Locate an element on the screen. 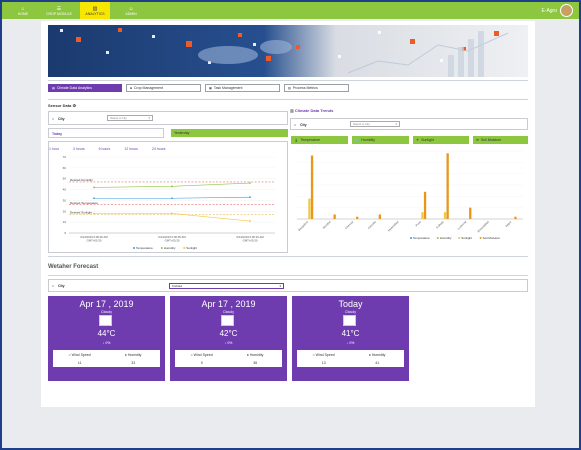 The height and width of the screenshot is (450, 581). header-banner is located at coordinates (288, 51).